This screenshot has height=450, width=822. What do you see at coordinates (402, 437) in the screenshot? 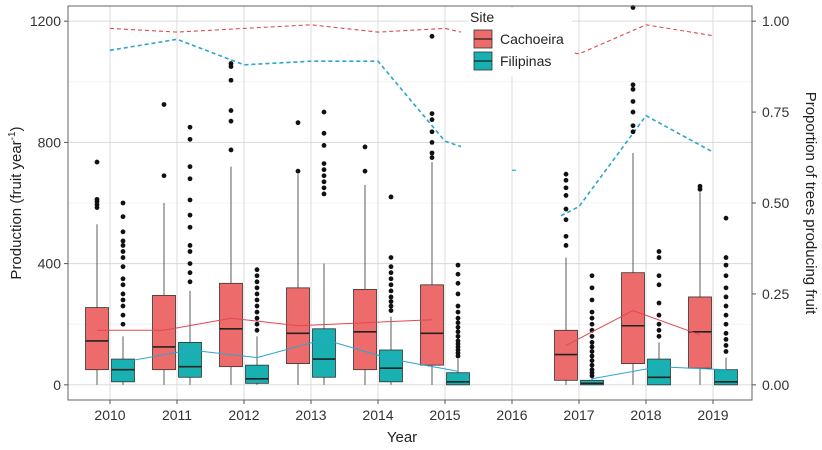
I see `x-axis-title: Year` at bounding box center [402, 437].